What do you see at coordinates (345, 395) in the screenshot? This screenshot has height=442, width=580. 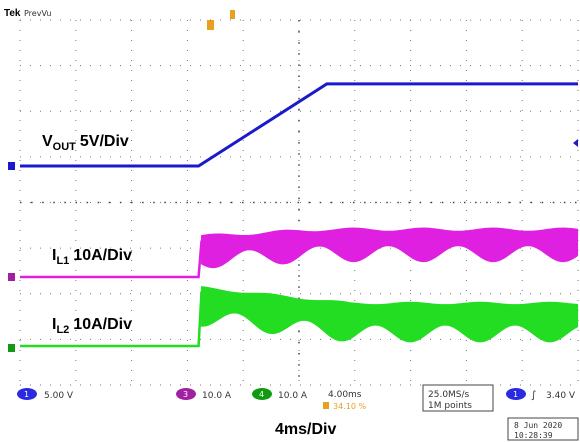 I see `timebase-readout: 4.00ms` at bounding box center [345, 395].